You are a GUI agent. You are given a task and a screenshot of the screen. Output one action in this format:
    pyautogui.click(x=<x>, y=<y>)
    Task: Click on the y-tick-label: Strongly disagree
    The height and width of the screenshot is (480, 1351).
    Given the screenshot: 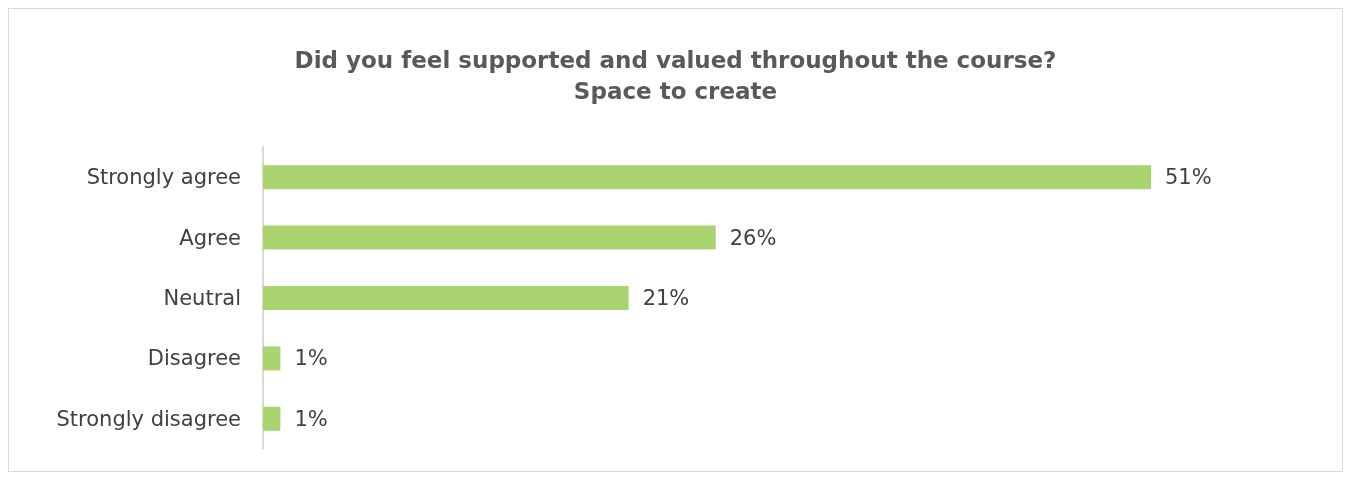 What is the action you would take?
    pyautogui.click(x=148, y=418)
    